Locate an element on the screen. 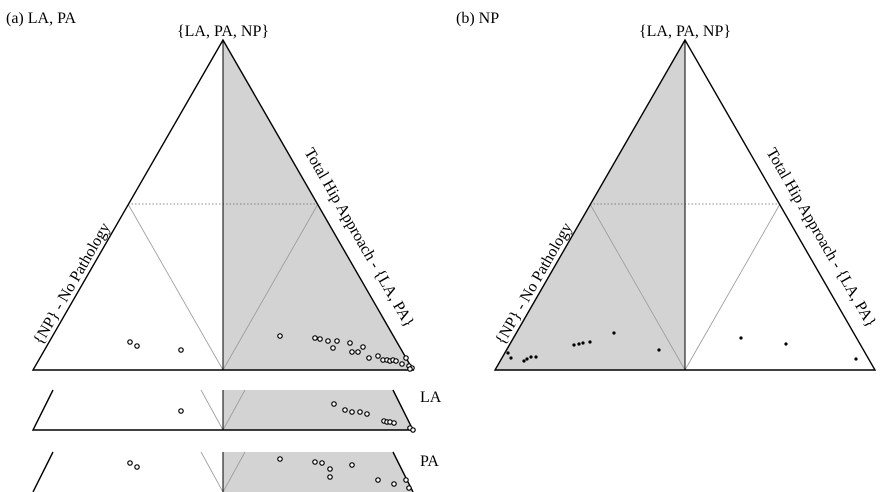 The width and height of the screenshot is (896, 492). strip-la-label: LA is located at coordinates (431, 397).